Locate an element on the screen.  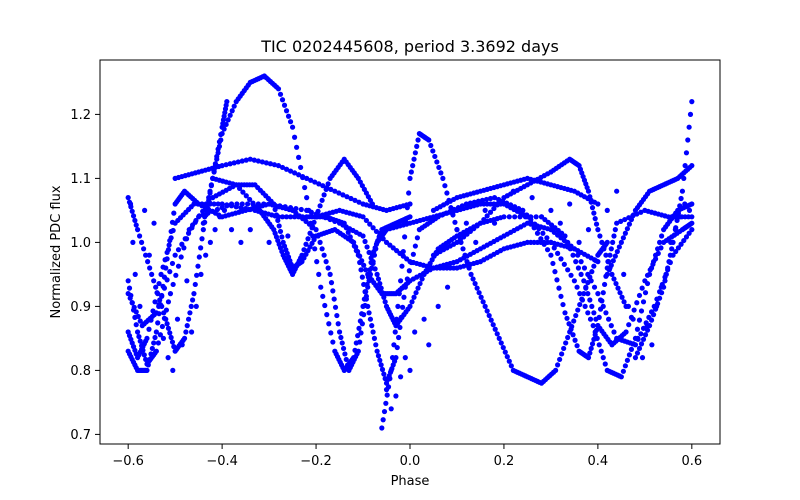
x-axis-label: Phase is located at coordinates (410, 481).